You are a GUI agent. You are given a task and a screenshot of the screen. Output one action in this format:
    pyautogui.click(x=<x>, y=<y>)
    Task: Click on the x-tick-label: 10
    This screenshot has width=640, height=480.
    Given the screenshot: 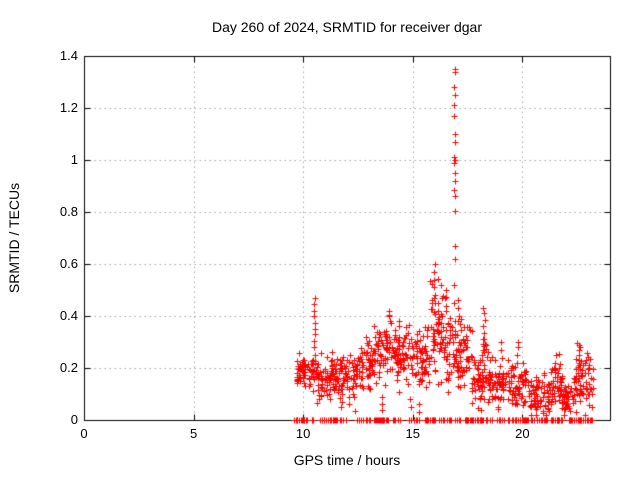 What is the action you would take?
    pyautogui.click(x=303, y=433)
    